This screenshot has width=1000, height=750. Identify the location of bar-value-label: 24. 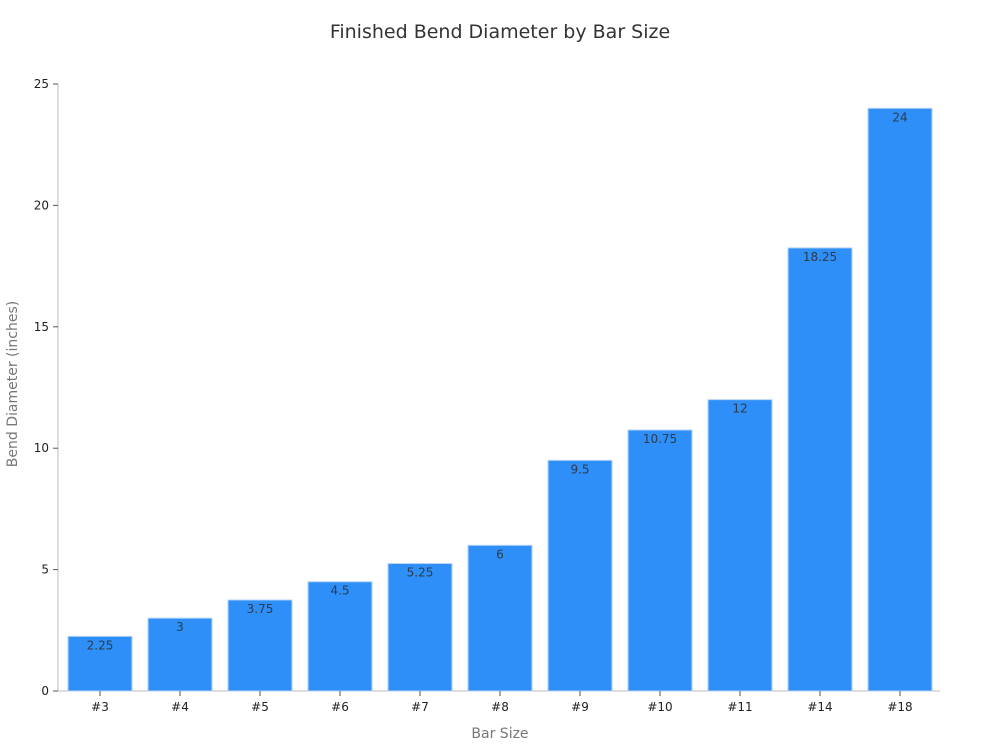
(899, 117).